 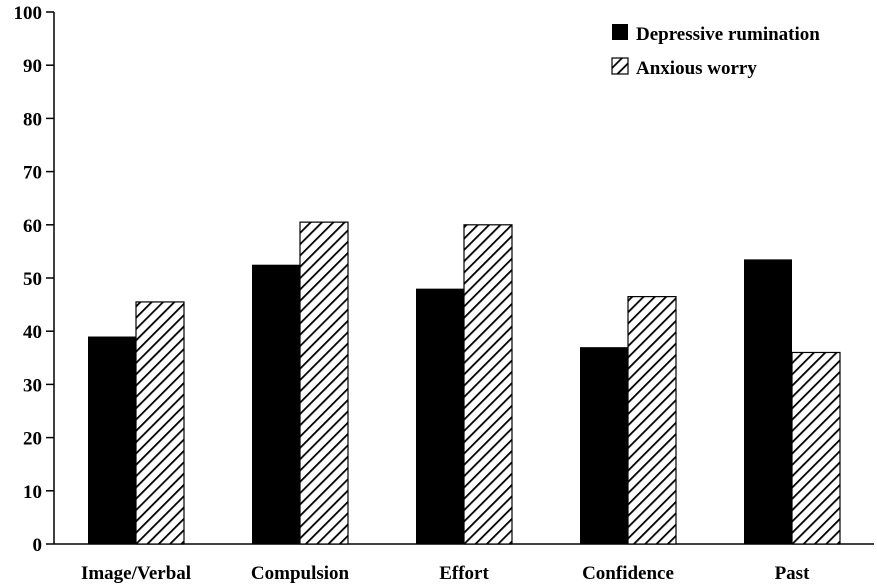 I want to click on y-tick-label: 60, so click(x=32, y=226).